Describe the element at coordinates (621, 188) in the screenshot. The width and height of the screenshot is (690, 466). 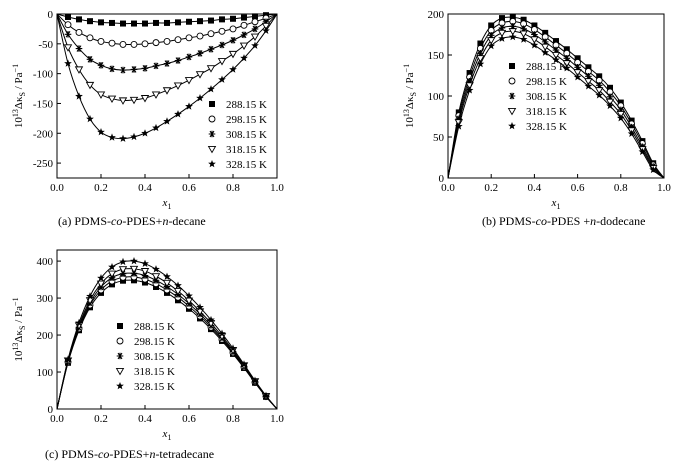
I see `x-tick-label-b: 0.8` at that location.